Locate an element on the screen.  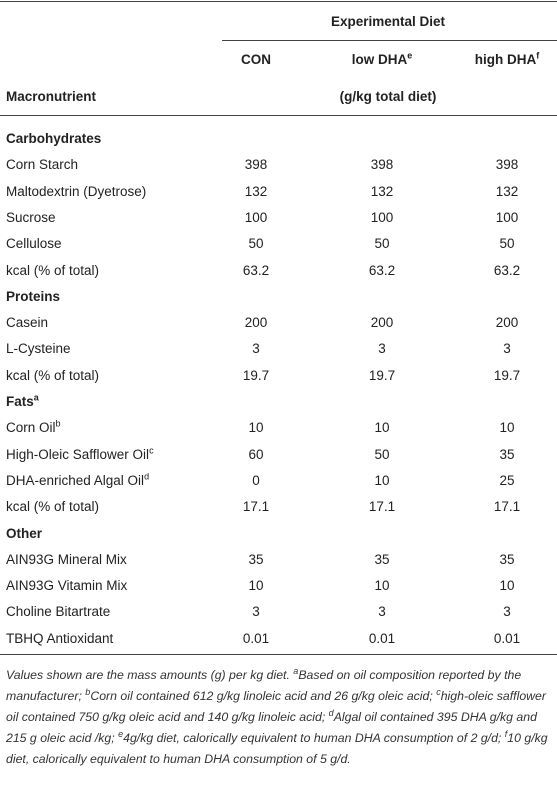
superscript: e is located at coordinates (410, 55).